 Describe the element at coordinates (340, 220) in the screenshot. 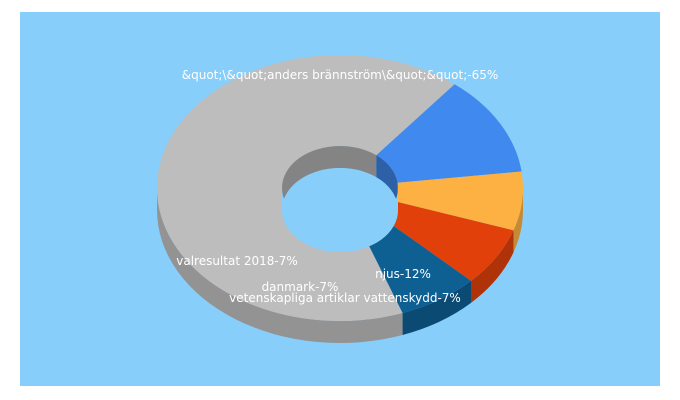

I see `donut-hole-front` at that location.